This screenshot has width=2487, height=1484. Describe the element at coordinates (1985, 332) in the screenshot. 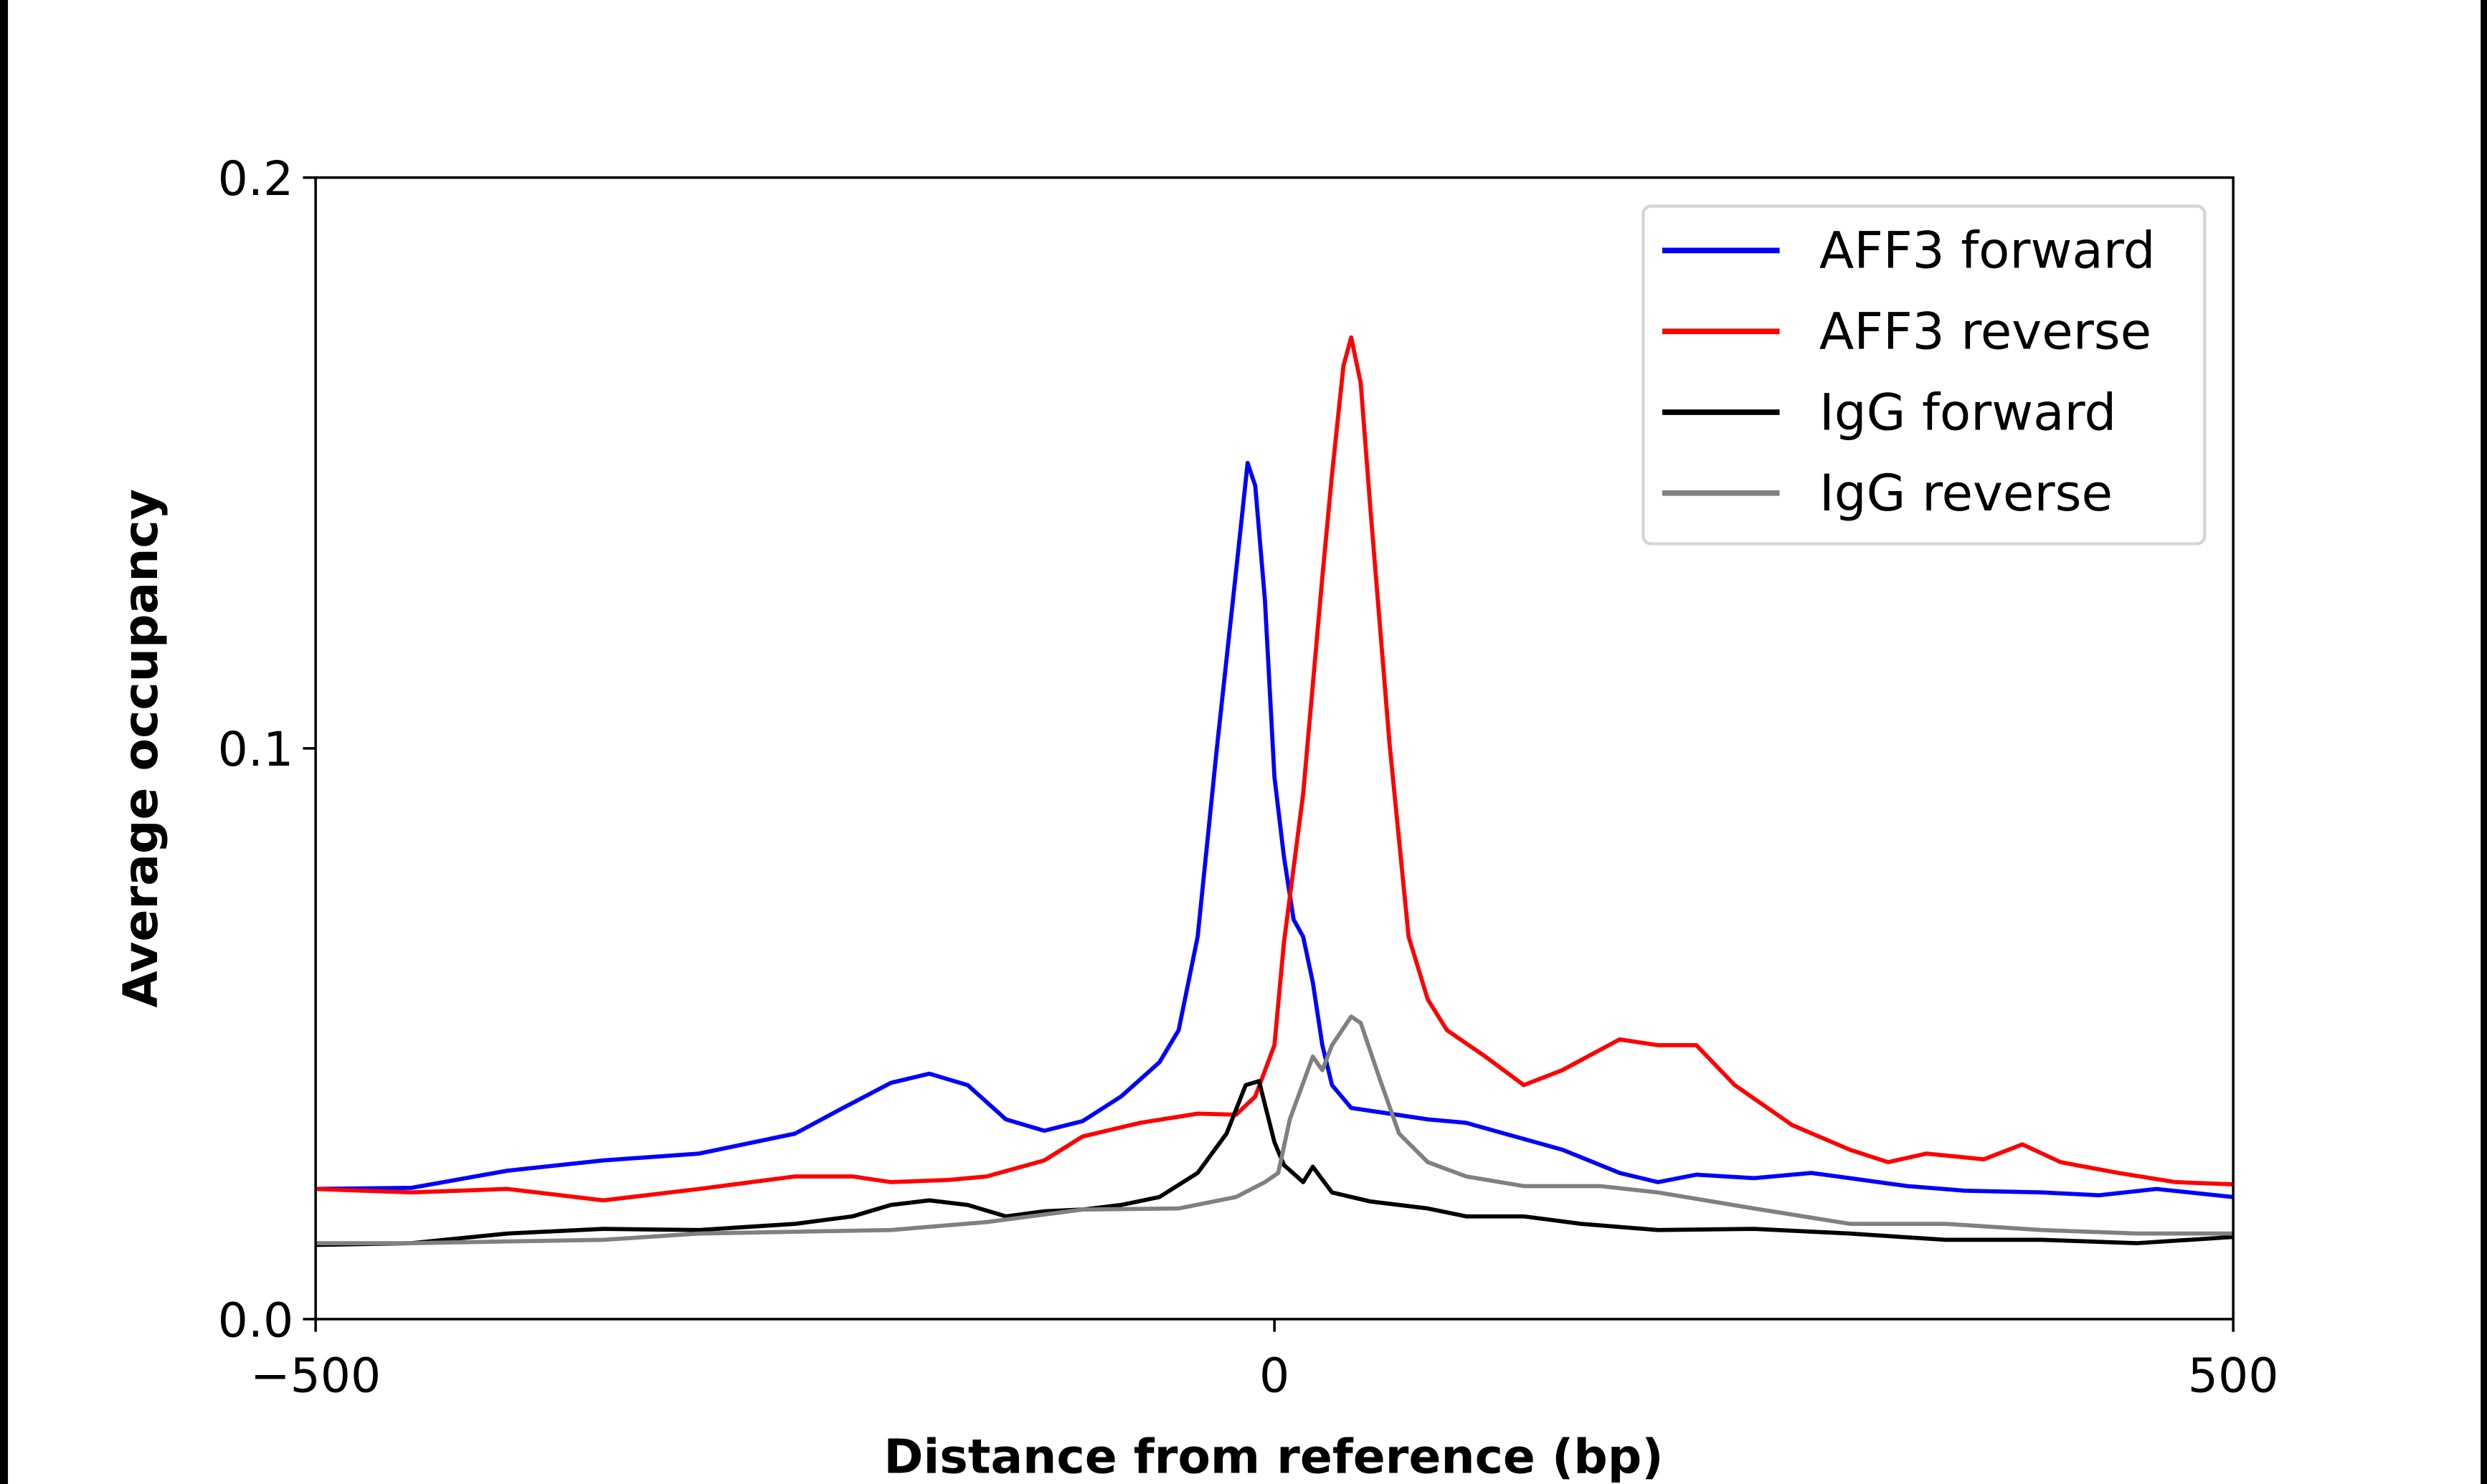

I see `legend-label: AFF3 reverse` at that location.